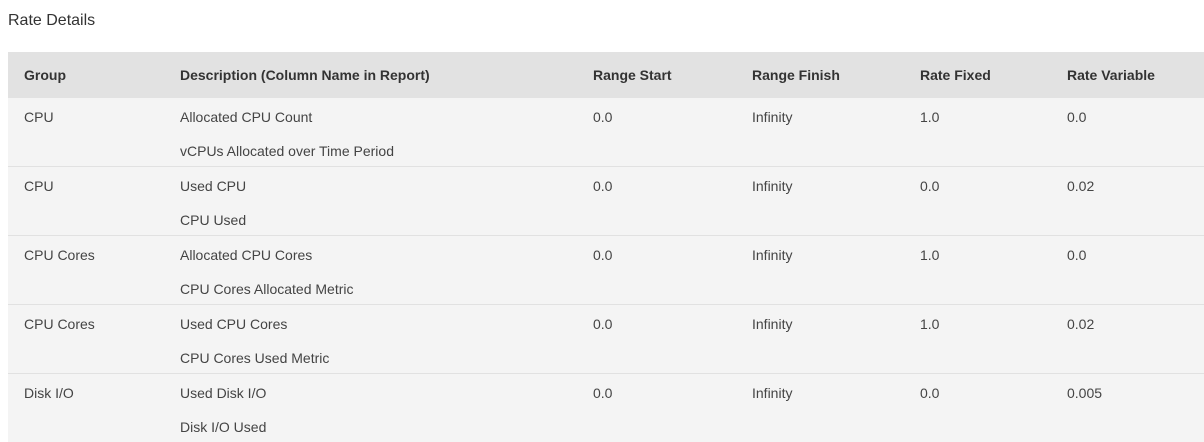 The height and width of the screenshot is (442, 1204). What do you see at coordinates (52, 20) in the screenshot?
I see `section-title: Rate Details` at bounding box center [52, 20].